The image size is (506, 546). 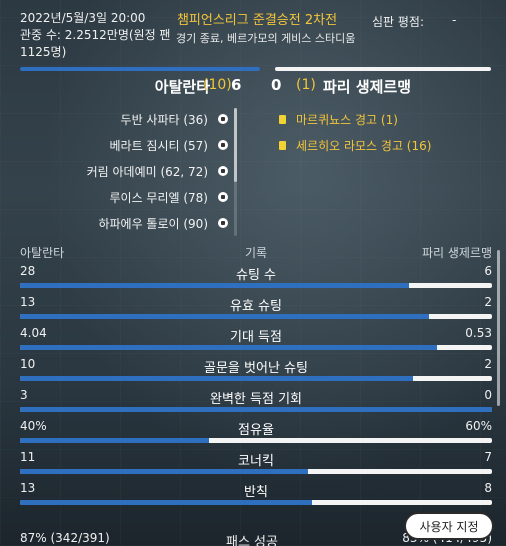 I want to click on attendance: 관중 수: 2.2512만명(원정 팬, so click(x=95, y=35).